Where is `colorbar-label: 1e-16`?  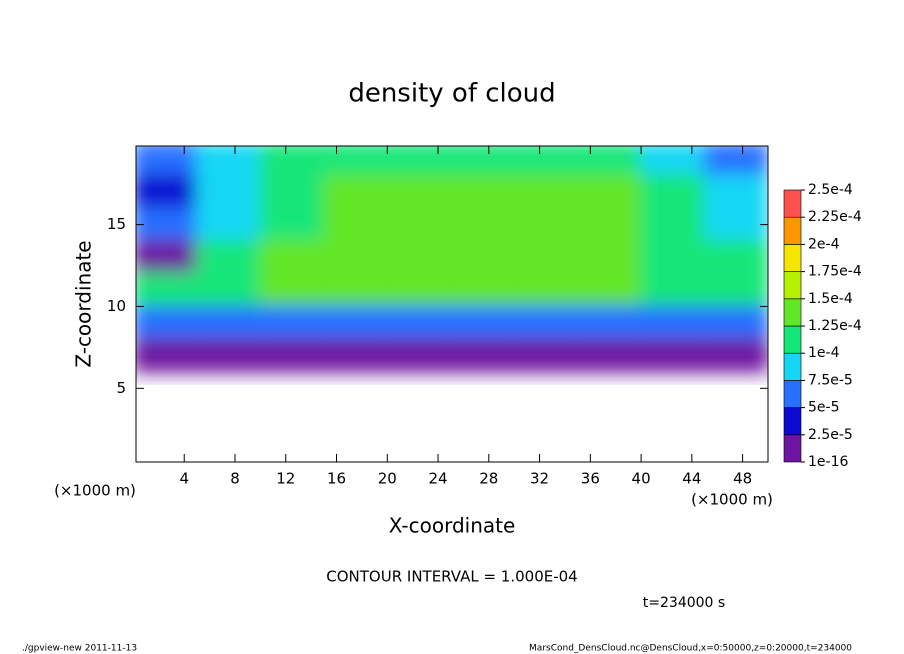
colorbar-label: 1e-16 is located at coordinates (828, 462).